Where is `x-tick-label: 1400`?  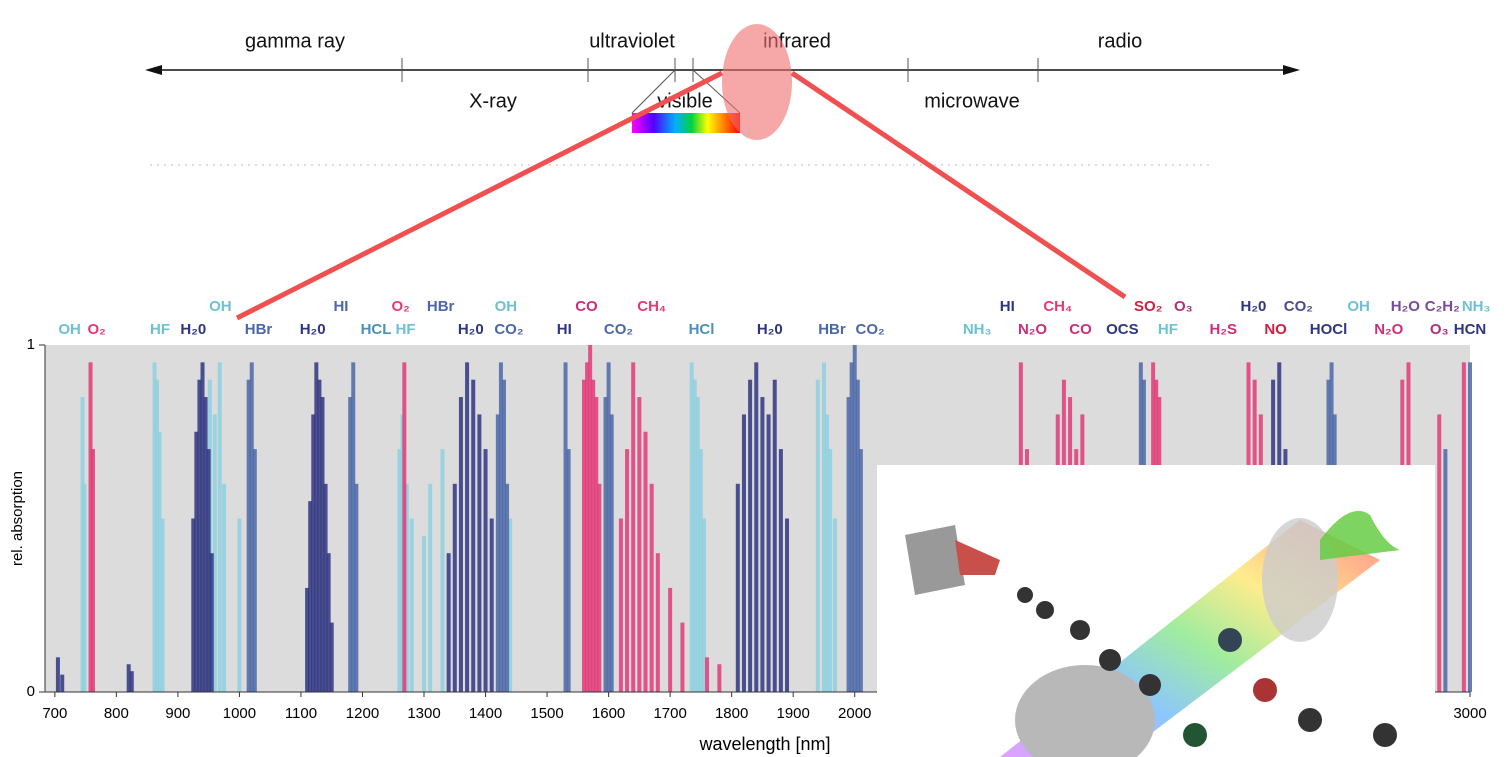
x-tick-label: 1400 is located at coordinates (485, 713).